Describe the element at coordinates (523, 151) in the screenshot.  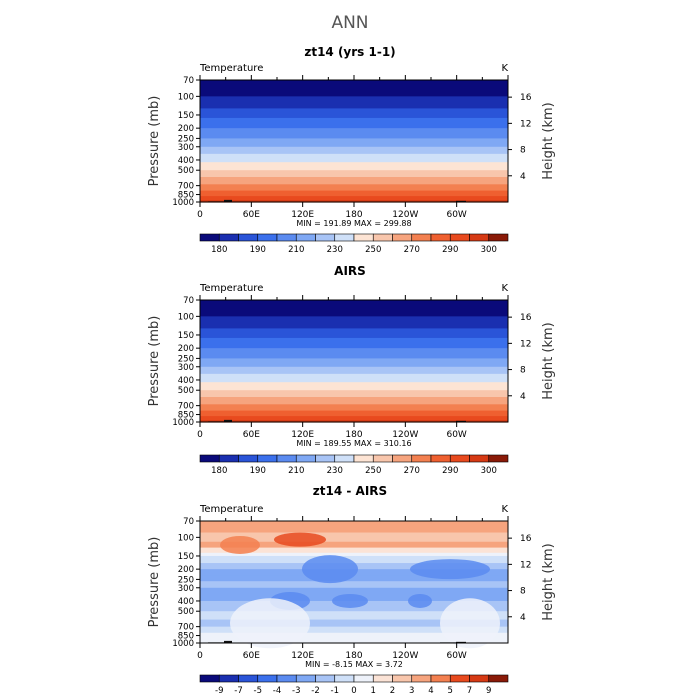
I see `height-tick-label: 8` at that location.